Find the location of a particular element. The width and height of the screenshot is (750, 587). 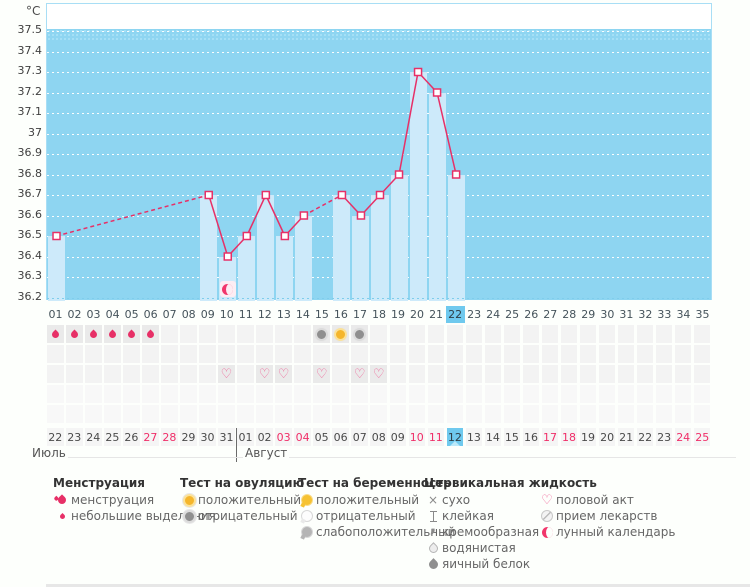

date-cell: 21 is located at coordinates (626, 437).